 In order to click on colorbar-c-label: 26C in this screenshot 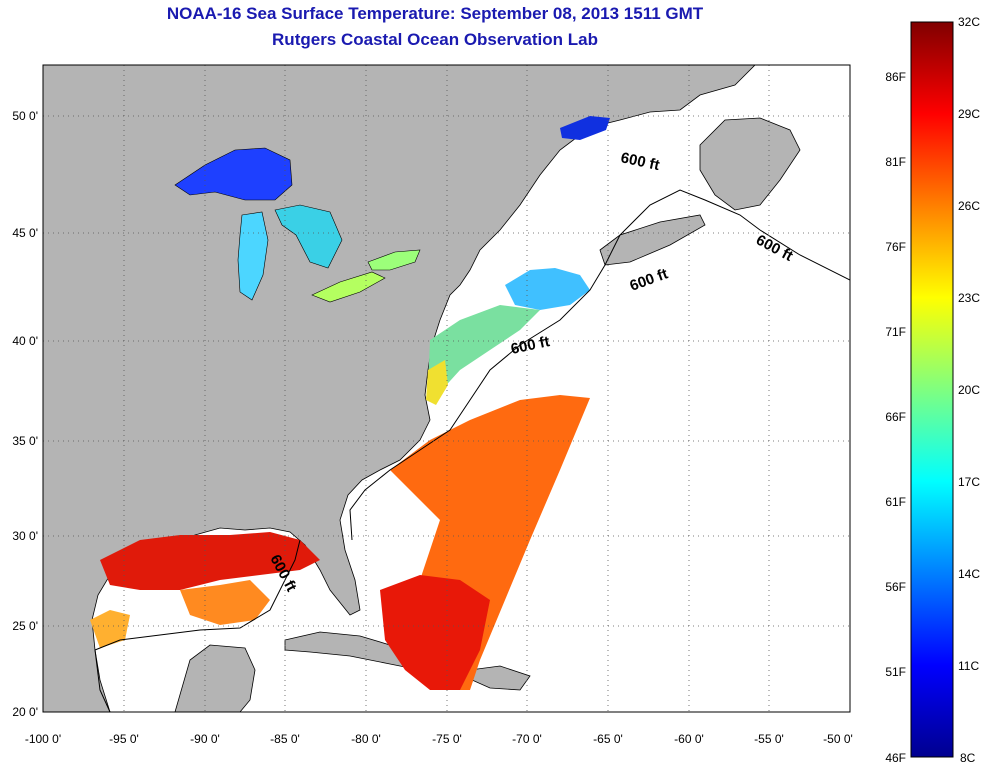, I will do `click(969, 206)`.